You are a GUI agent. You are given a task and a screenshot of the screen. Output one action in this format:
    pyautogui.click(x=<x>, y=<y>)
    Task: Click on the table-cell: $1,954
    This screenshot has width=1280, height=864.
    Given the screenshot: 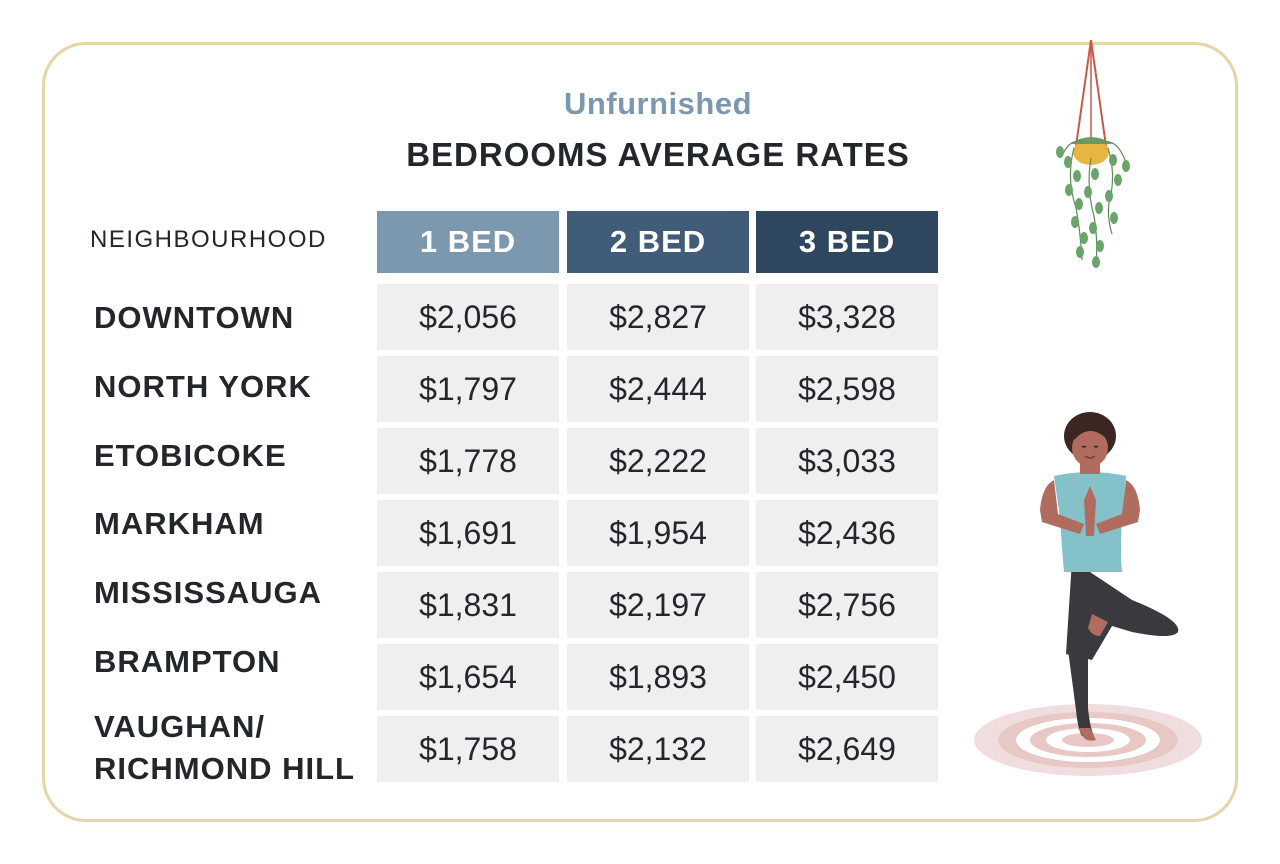 What is the action you would take?
    pyautogui.click(x=658, y=533)
    